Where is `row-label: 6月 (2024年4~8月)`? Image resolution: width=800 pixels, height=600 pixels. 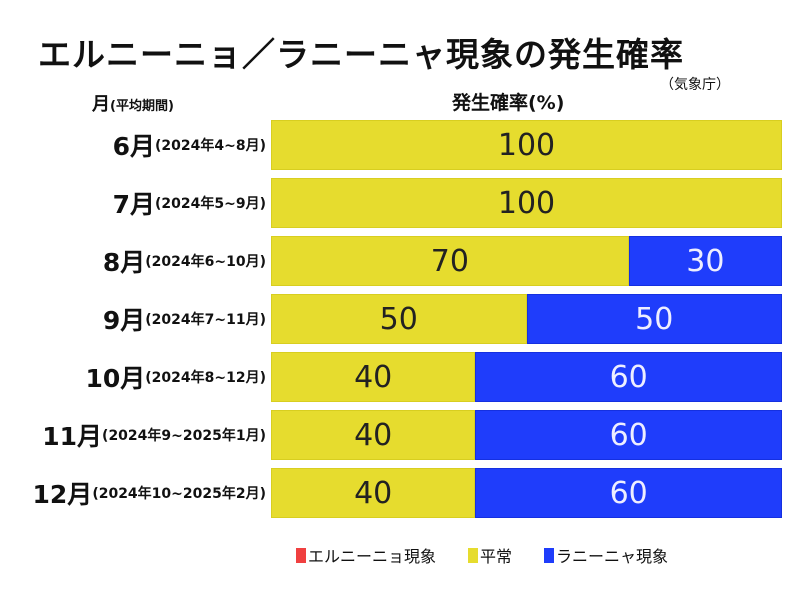 row-label: 6月 (2024年4~8月) is located at coordinates (133, 145).